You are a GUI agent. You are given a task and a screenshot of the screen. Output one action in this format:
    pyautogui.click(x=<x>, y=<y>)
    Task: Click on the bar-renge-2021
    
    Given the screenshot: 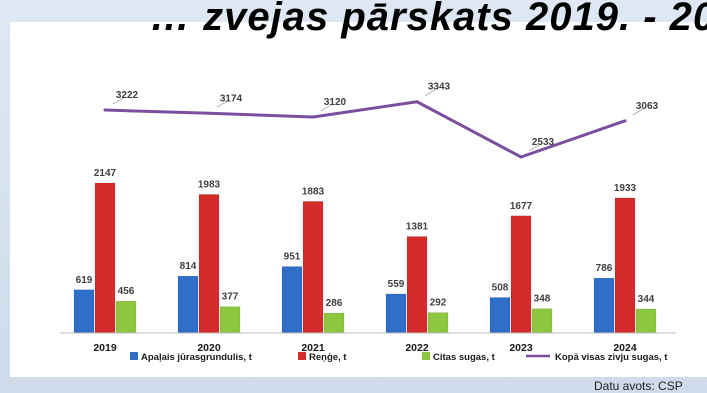 What is the action you would take?
    pyautogui.click(x=313, y=267)
    